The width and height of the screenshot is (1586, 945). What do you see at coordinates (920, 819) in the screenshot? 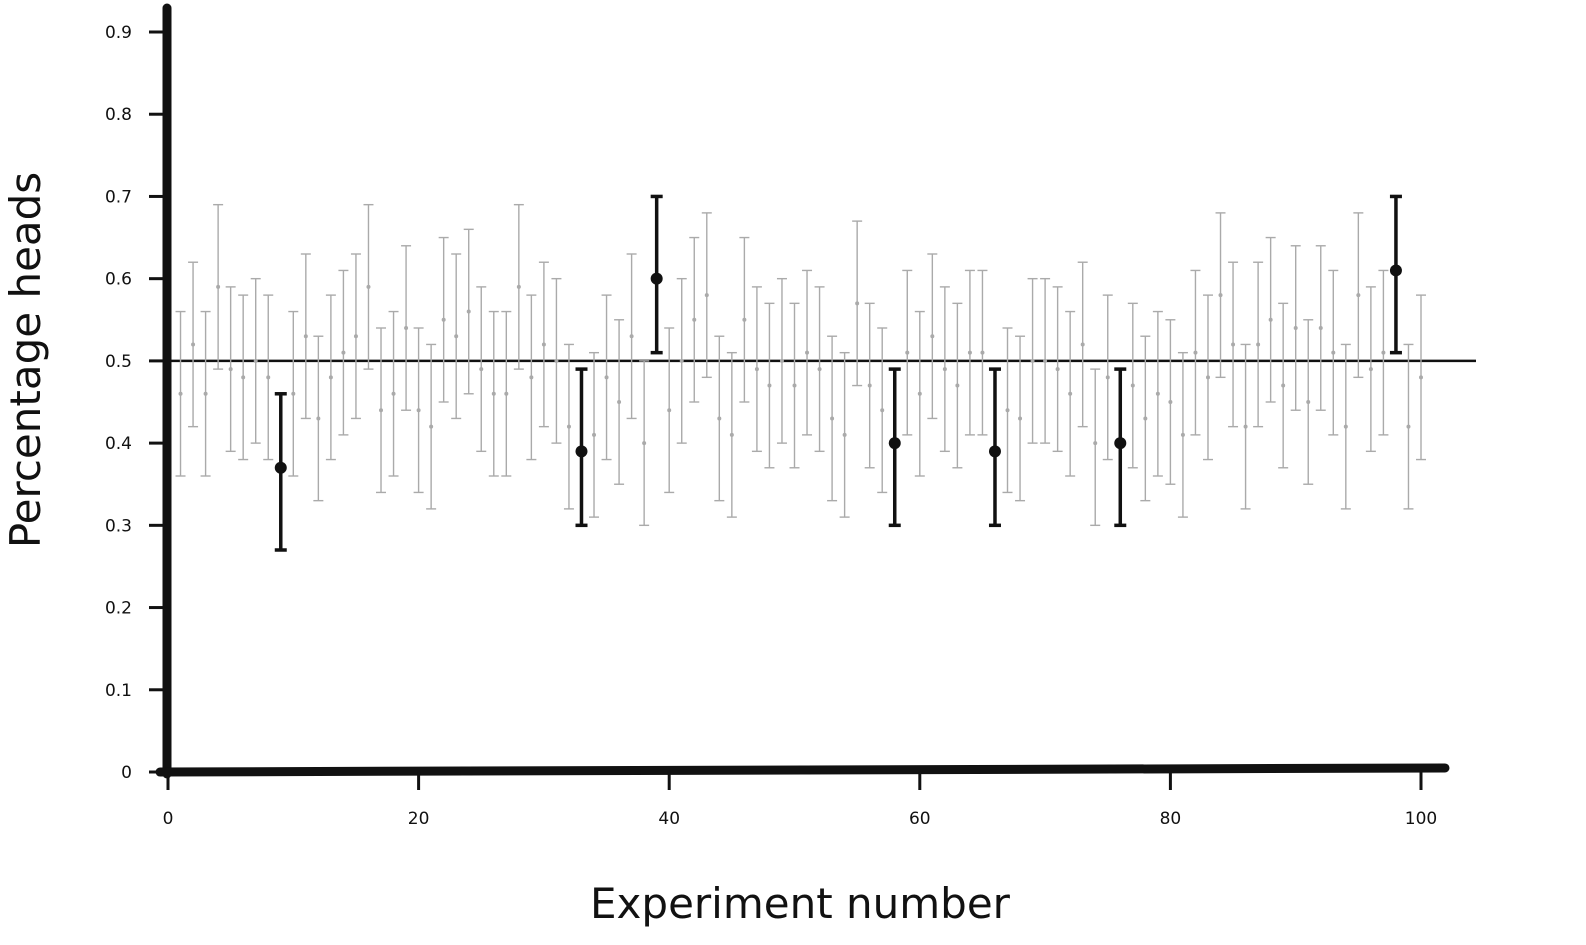
I see `x-tick-label: 60` at bounding box center [920, 819].